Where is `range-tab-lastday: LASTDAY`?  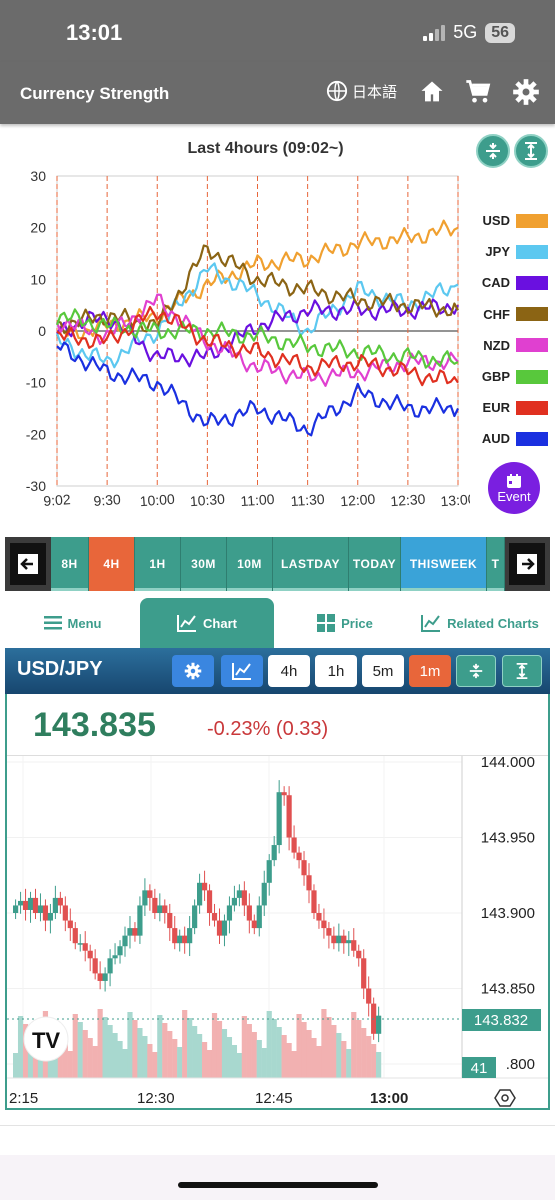
range-tab-lastday: LASTDAY is located at coordinates (311, 564).